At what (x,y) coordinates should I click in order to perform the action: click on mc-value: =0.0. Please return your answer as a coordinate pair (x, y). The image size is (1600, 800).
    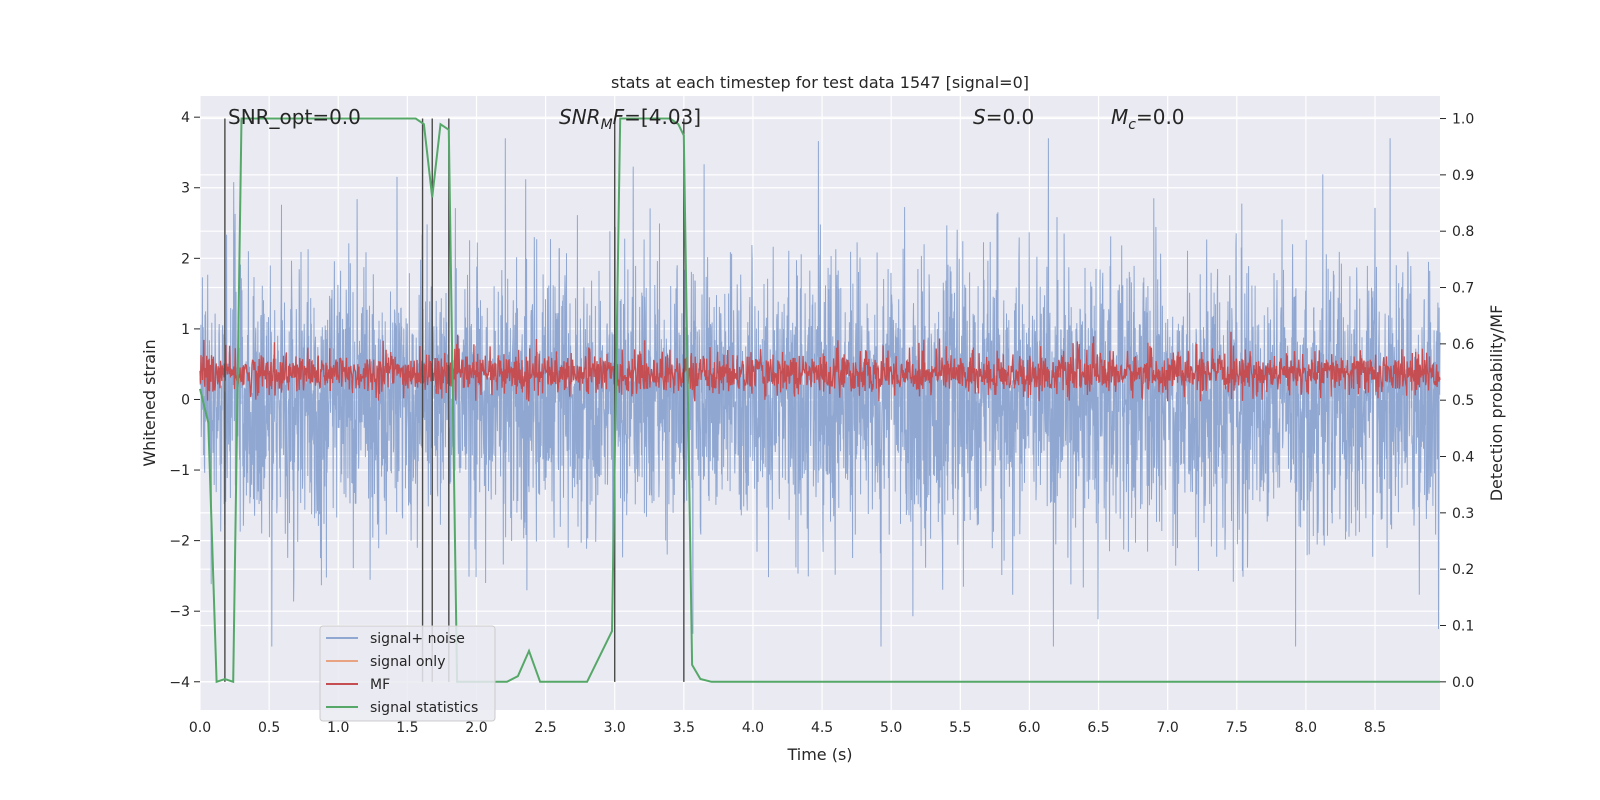
    Looking at the image, I should click on (1160, 117).